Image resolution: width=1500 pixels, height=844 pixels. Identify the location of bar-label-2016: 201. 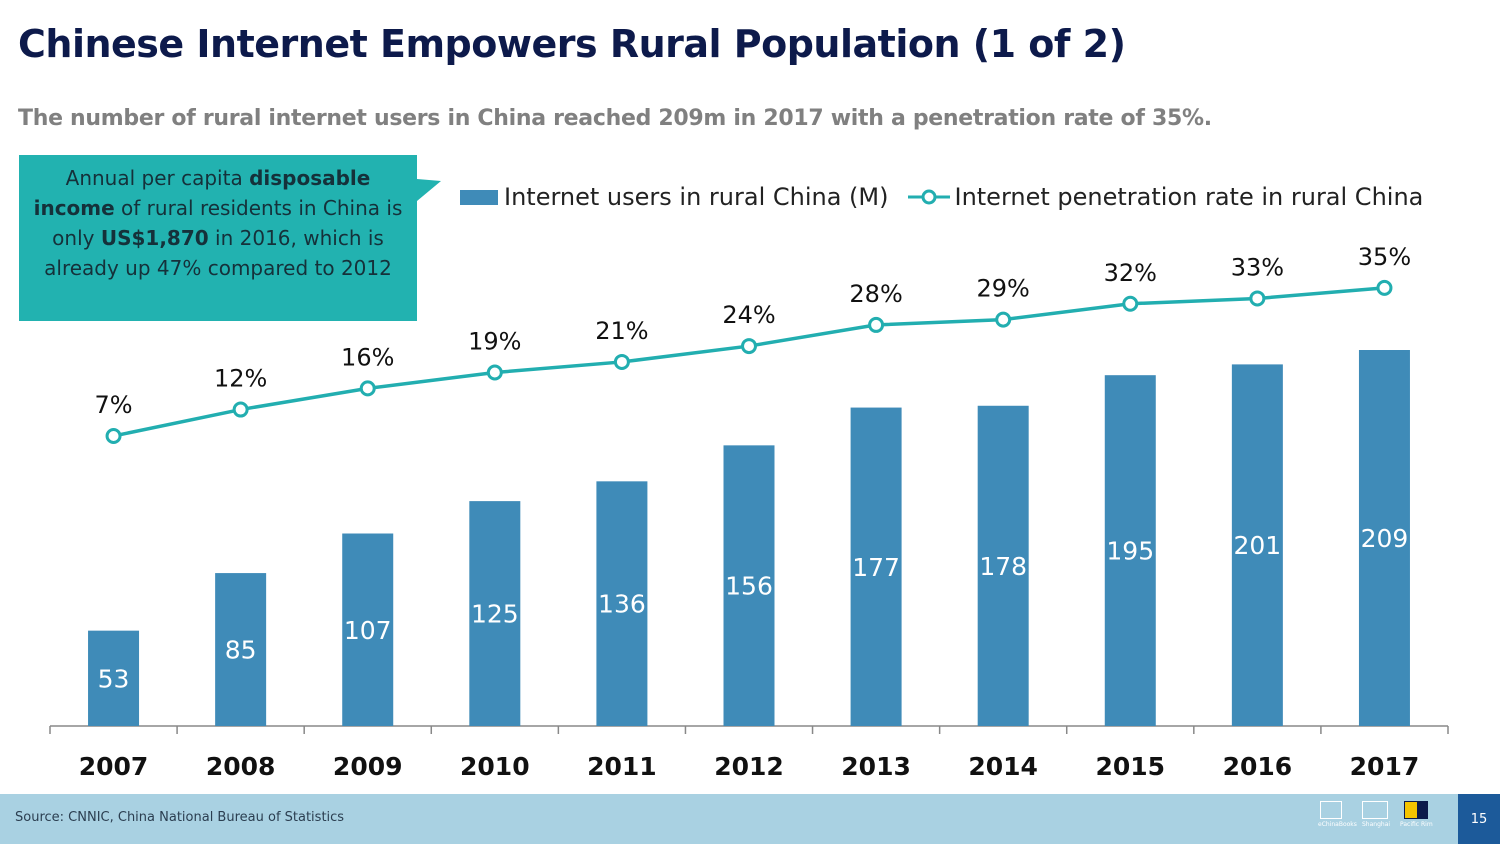
(1258, 545).